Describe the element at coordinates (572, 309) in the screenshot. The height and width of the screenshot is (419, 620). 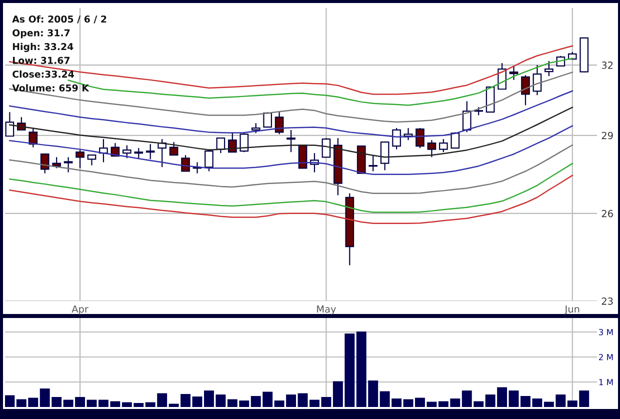
I see `x-tick-label: Jun` at that location.